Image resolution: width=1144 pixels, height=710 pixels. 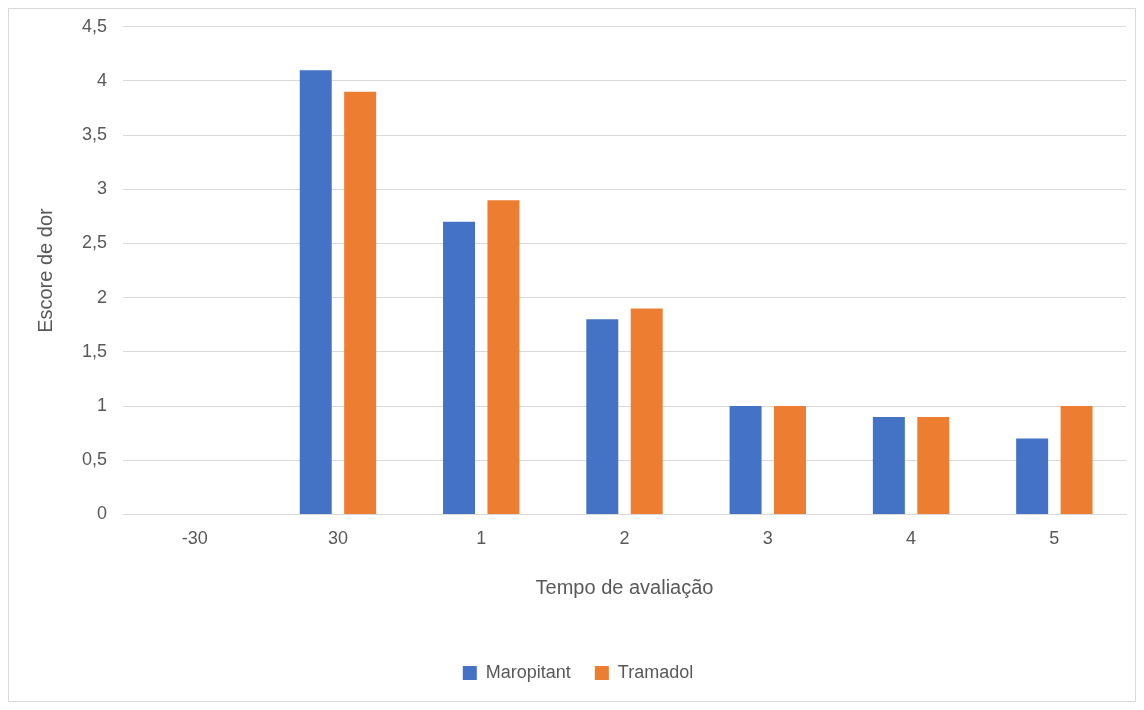 What do you see at coordinates (767, 538) in the screenshot?
I see `x-tick-label: 3` at bounding box center [767, 538].